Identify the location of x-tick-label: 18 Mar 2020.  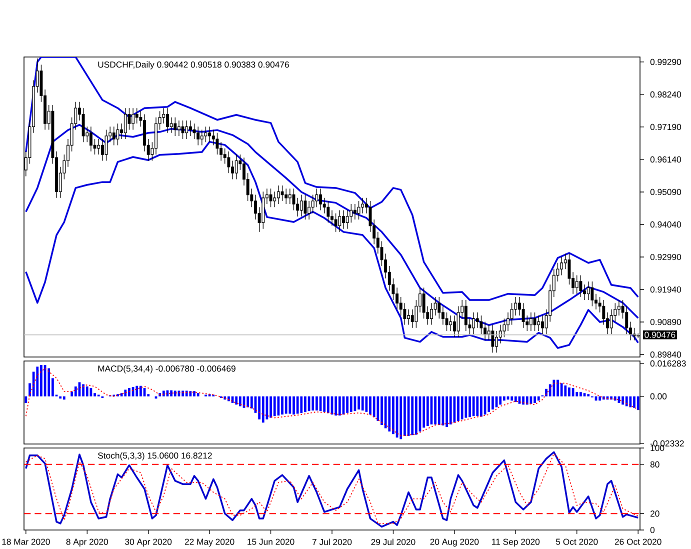
(26, 541).